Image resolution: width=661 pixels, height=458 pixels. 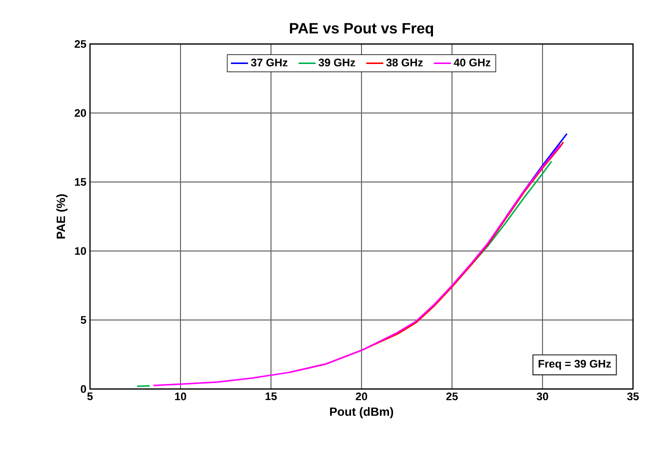 I want to click on y-tick-label: 10, so click(x=80, y=251).